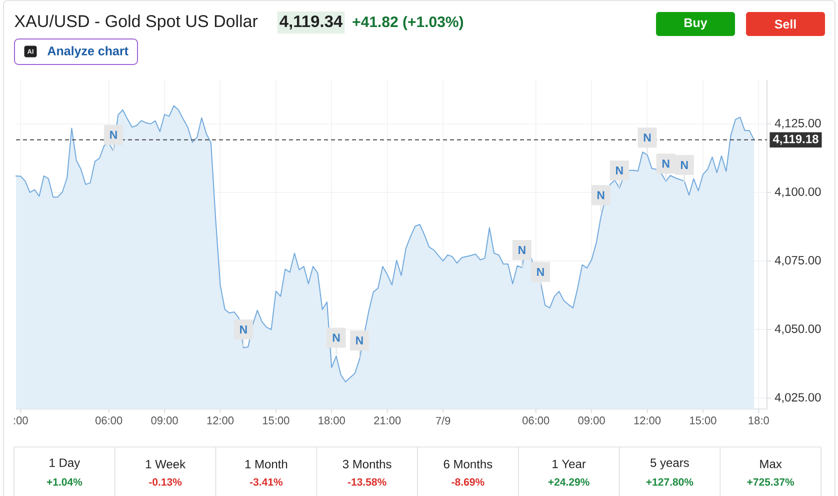 This screenshot has height=496, width=838. What do you see at coordinates (669, 464) in the screenshot?
I see `category-label: 5 years` at bounding box center [669, 464].